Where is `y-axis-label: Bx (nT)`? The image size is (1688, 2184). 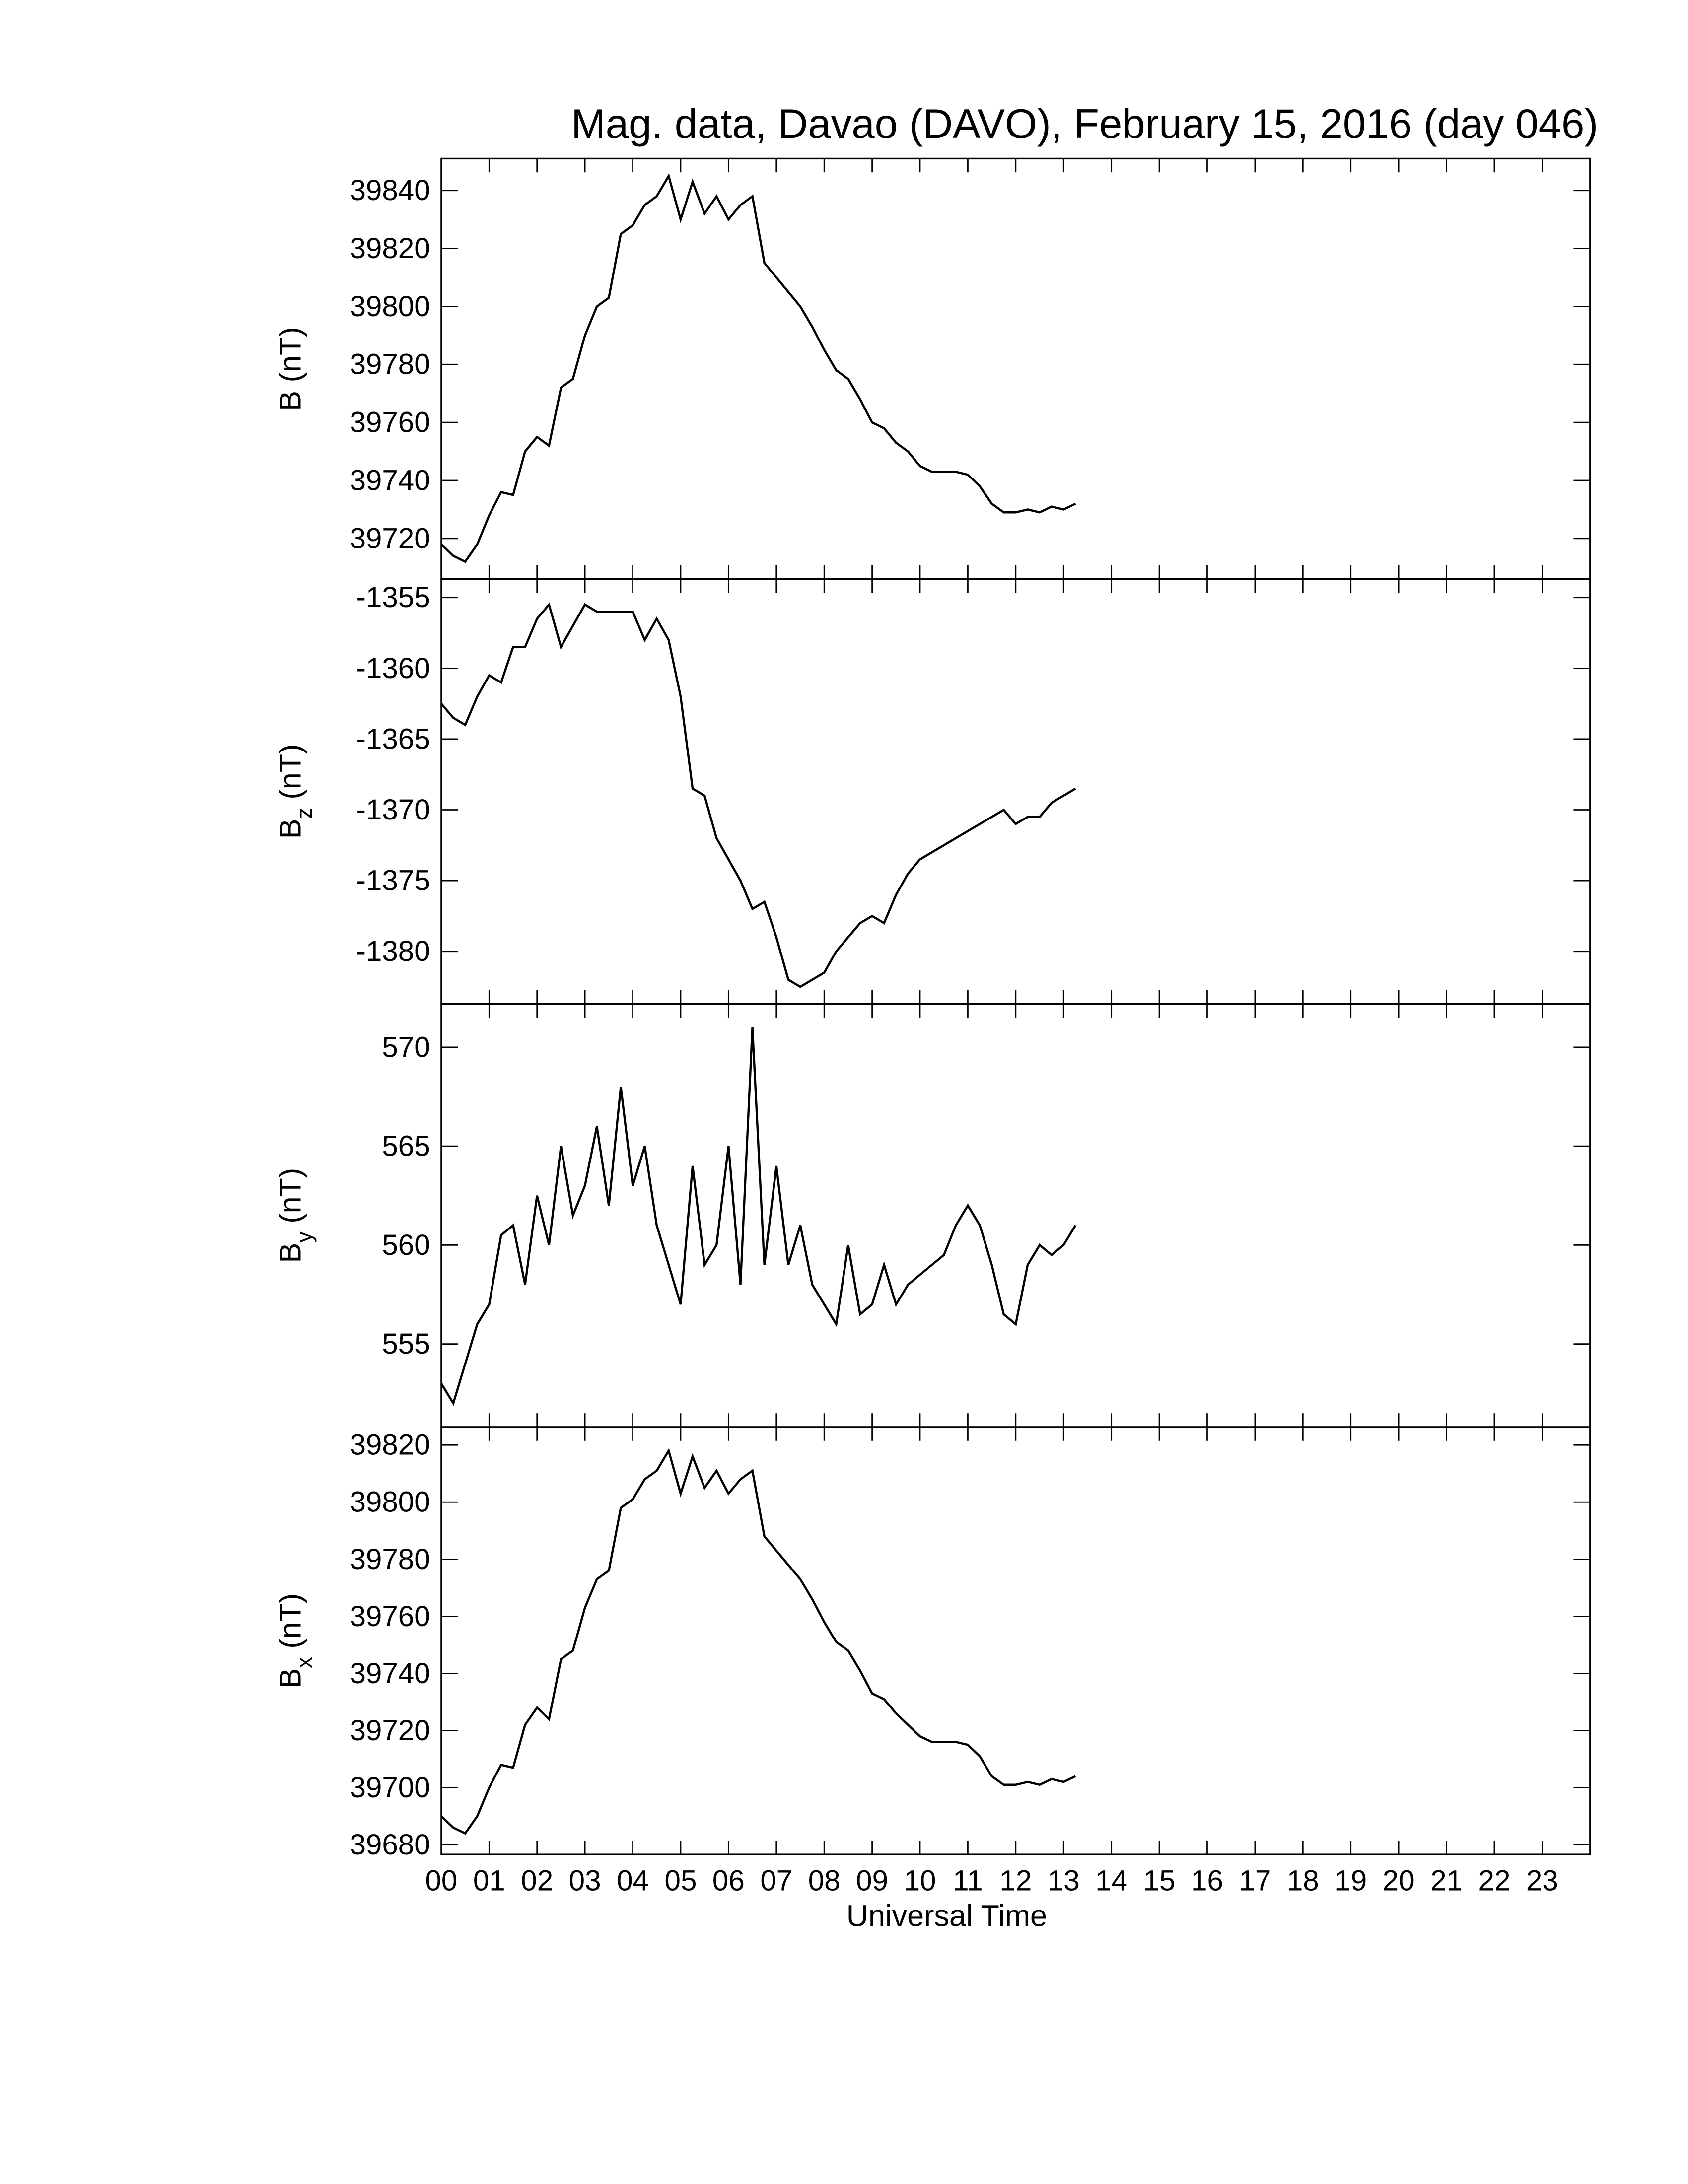
y-axis-label: Bx (nT) is located at coordinates (295, 1641).